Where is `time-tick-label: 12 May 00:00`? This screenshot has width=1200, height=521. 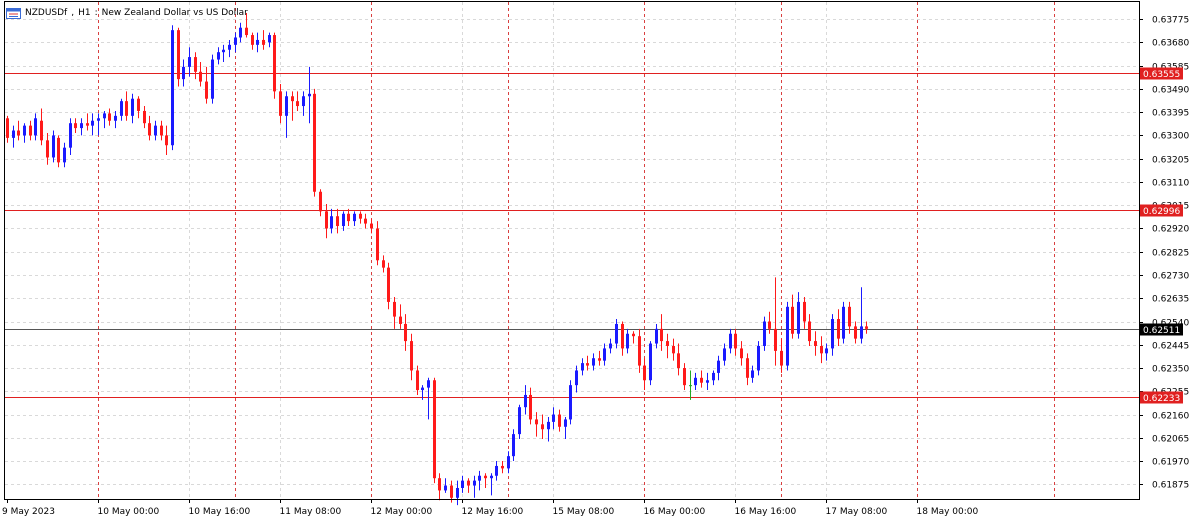
time-tick-label: 12 May 00:00 is located at coordinates (402, 512).